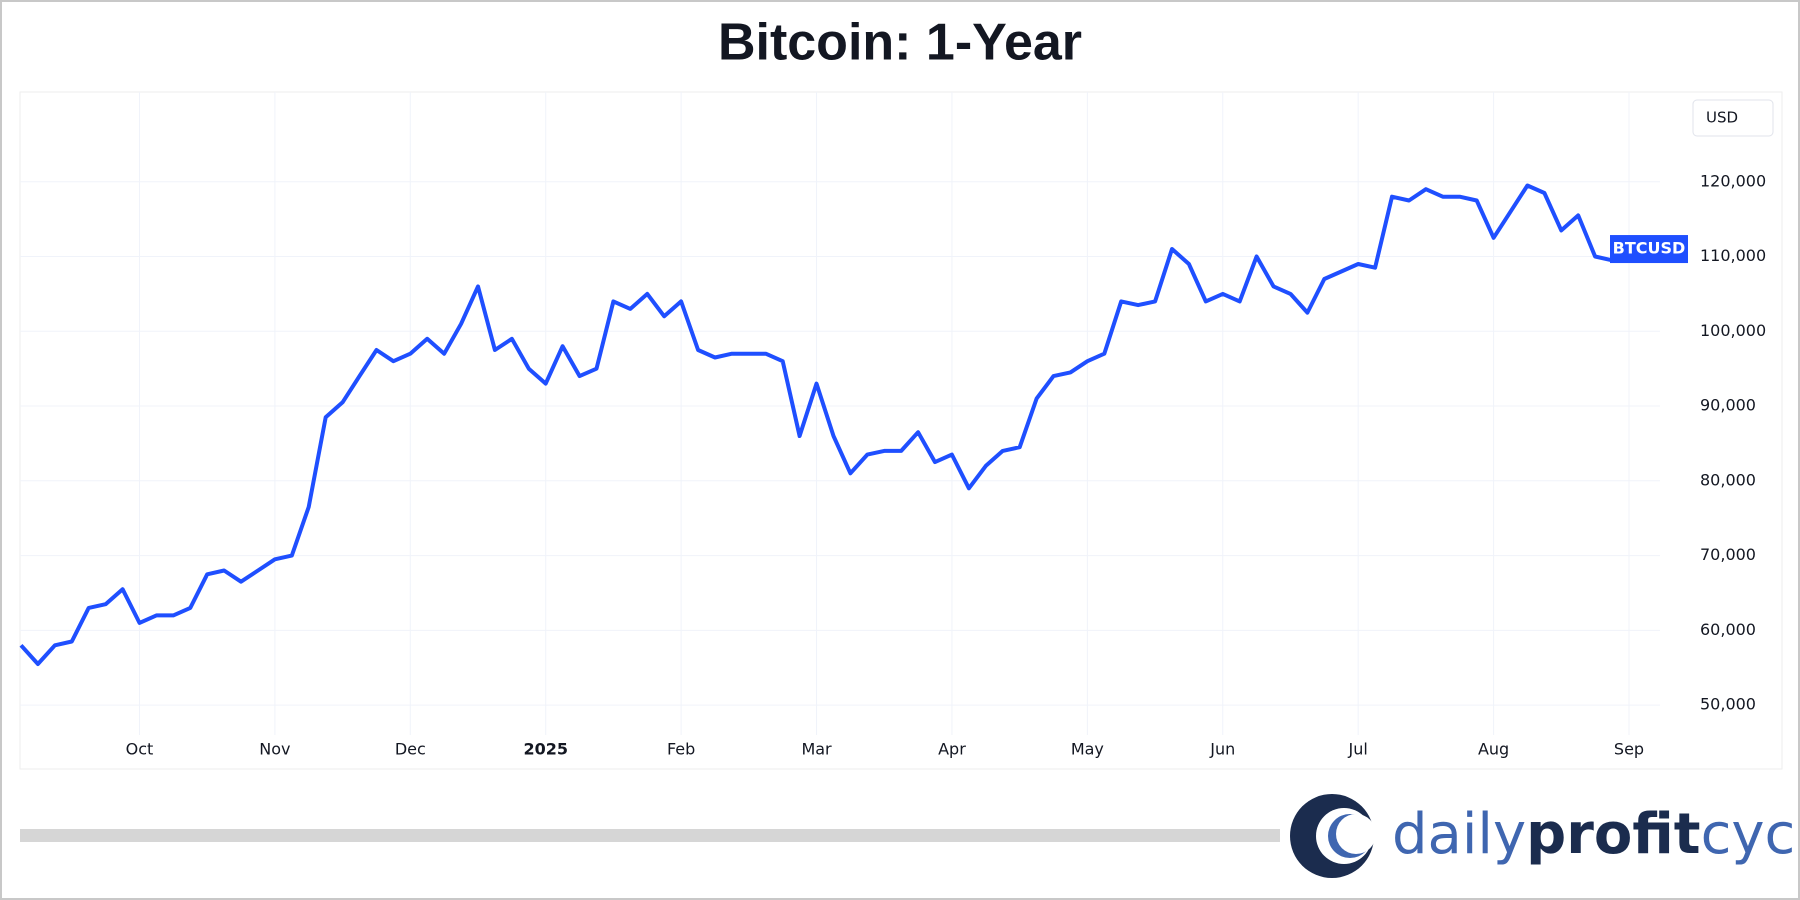  What do you see at coordinates (1733, 330) in the screenshot?
I see `y-tick-label: 100,000` at bounding box center [1733, 330].